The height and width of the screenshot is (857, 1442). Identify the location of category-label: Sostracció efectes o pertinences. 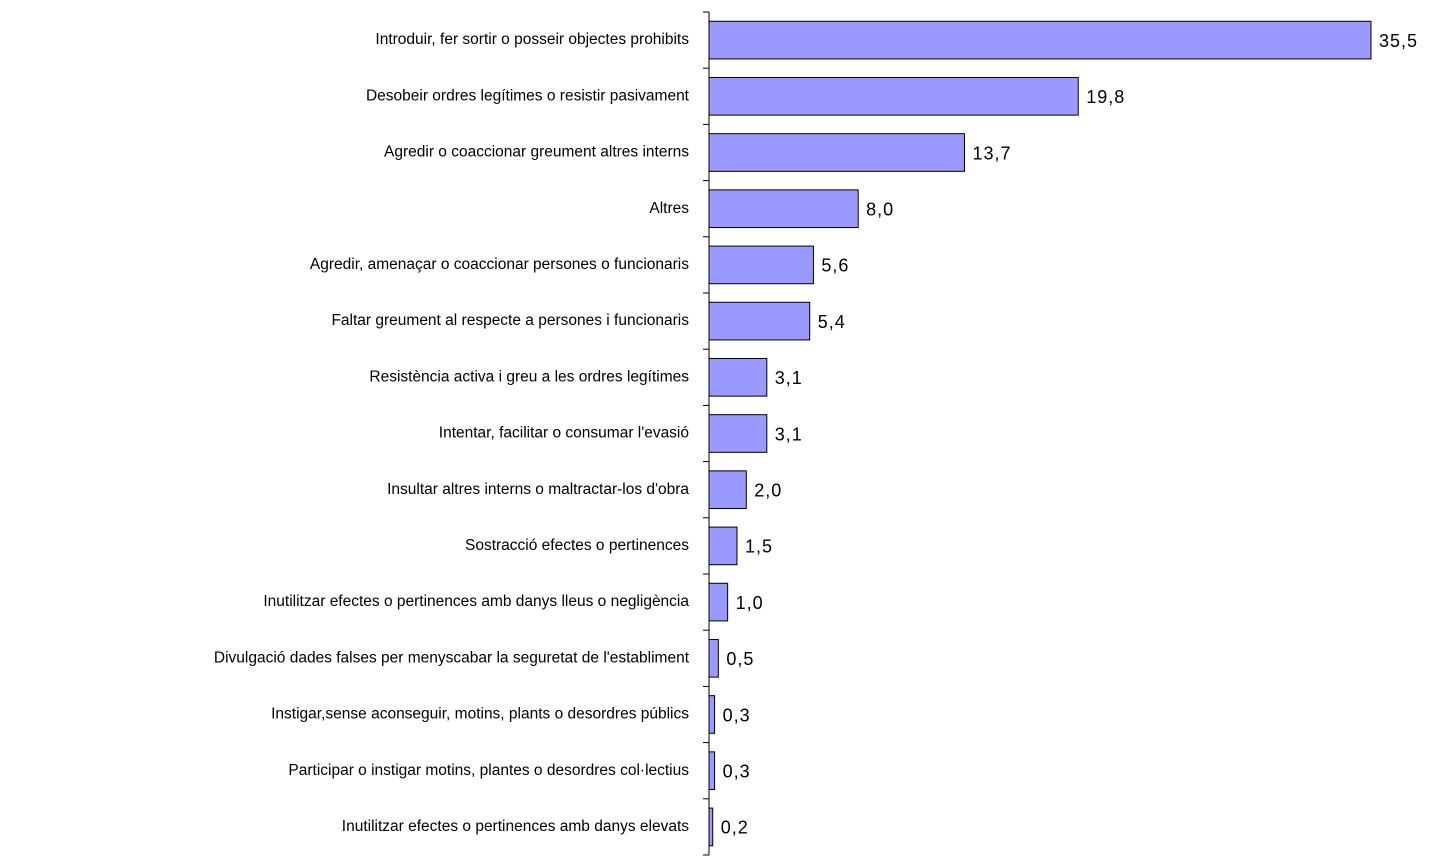
(577, 545).